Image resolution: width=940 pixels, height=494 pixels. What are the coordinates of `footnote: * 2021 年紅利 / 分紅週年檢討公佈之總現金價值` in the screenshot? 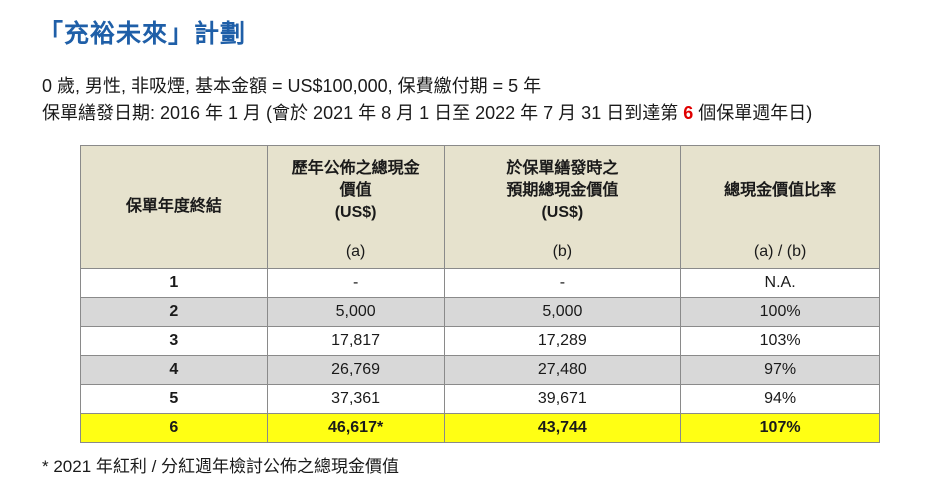 It's located at (221, 466).